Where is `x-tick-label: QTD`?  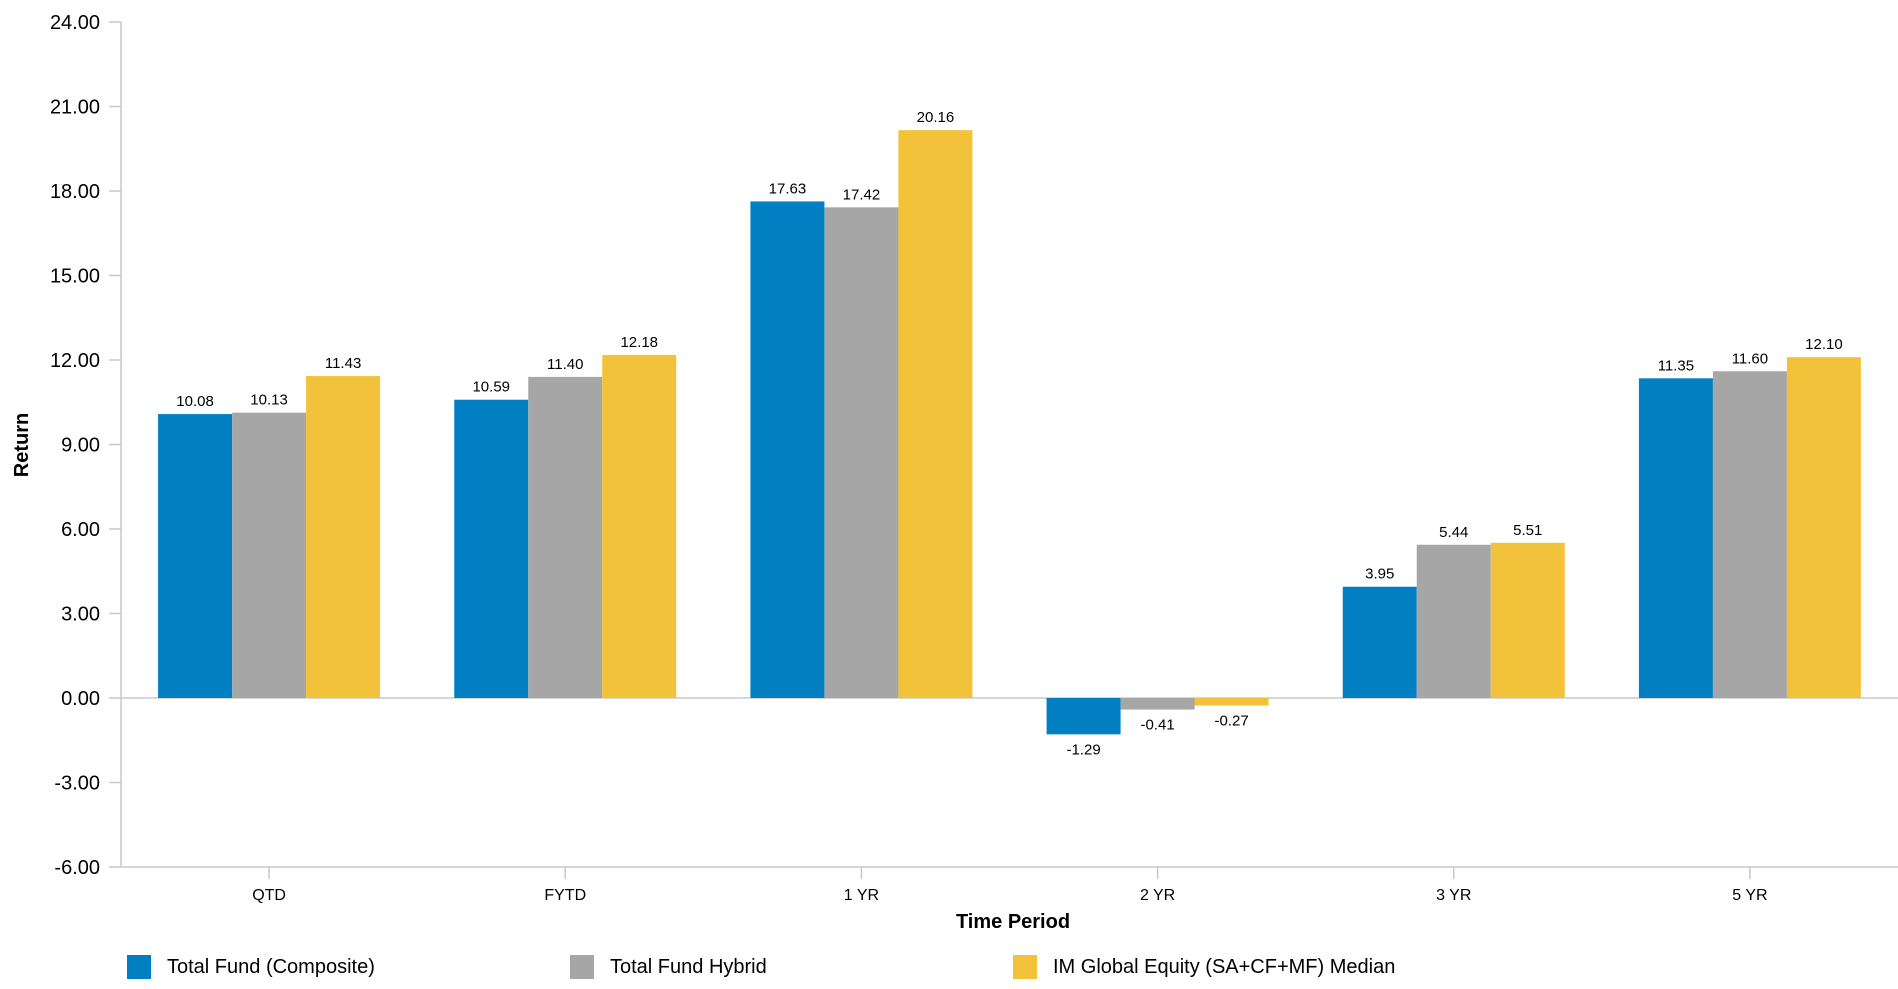
x-tick-label: QTD is located at coordinates (269, 895).